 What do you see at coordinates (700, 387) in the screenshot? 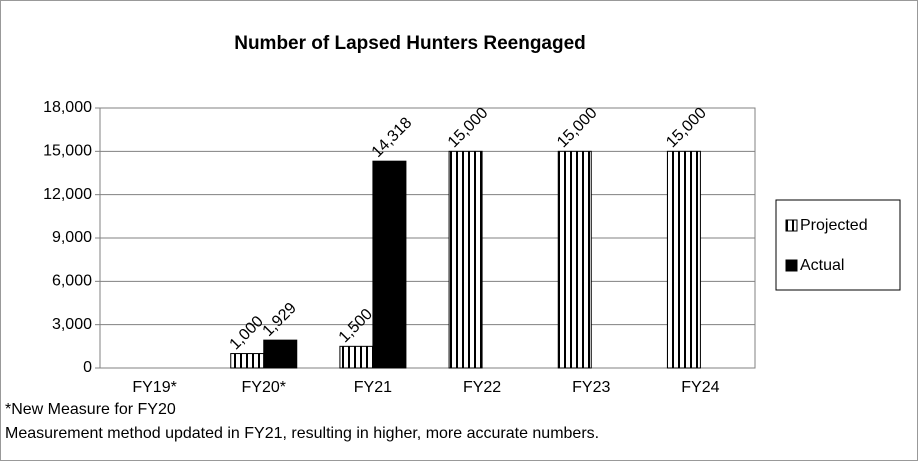
I see `x-tick-label: FY24` at bounding box center [700, 387].